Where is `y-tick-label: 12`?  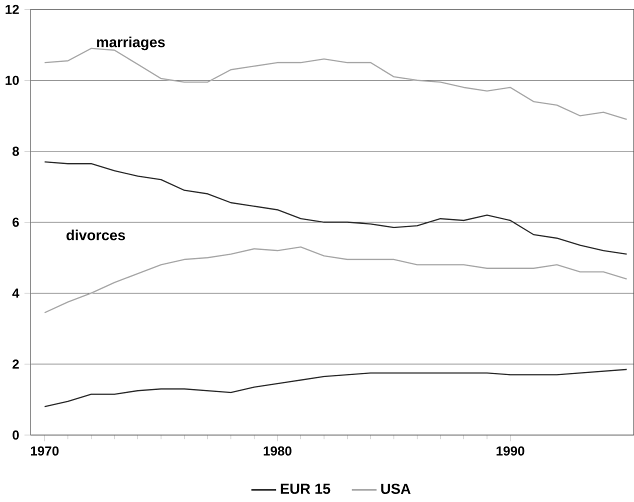 y-tick-label: 12 is located at coordinates (12, 9).